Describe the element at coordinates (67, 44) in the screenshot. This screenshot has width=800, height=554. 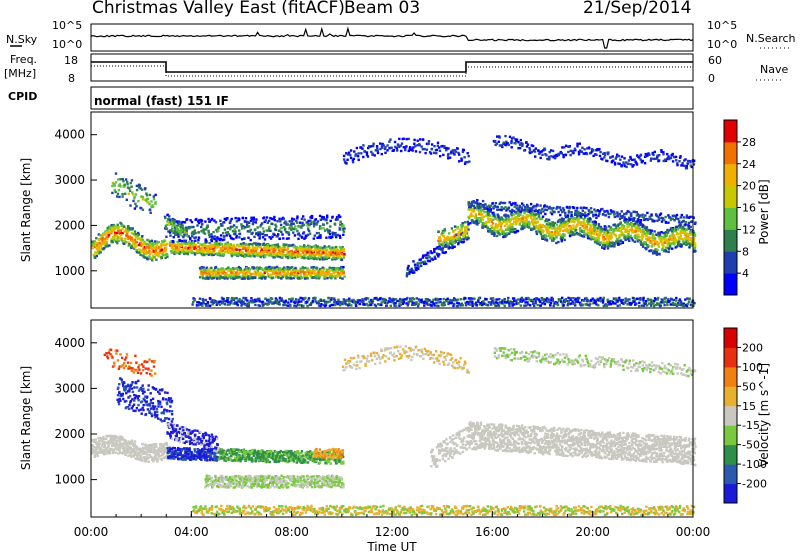
I see `nsky-tick-bottom: 10^0` at that location.